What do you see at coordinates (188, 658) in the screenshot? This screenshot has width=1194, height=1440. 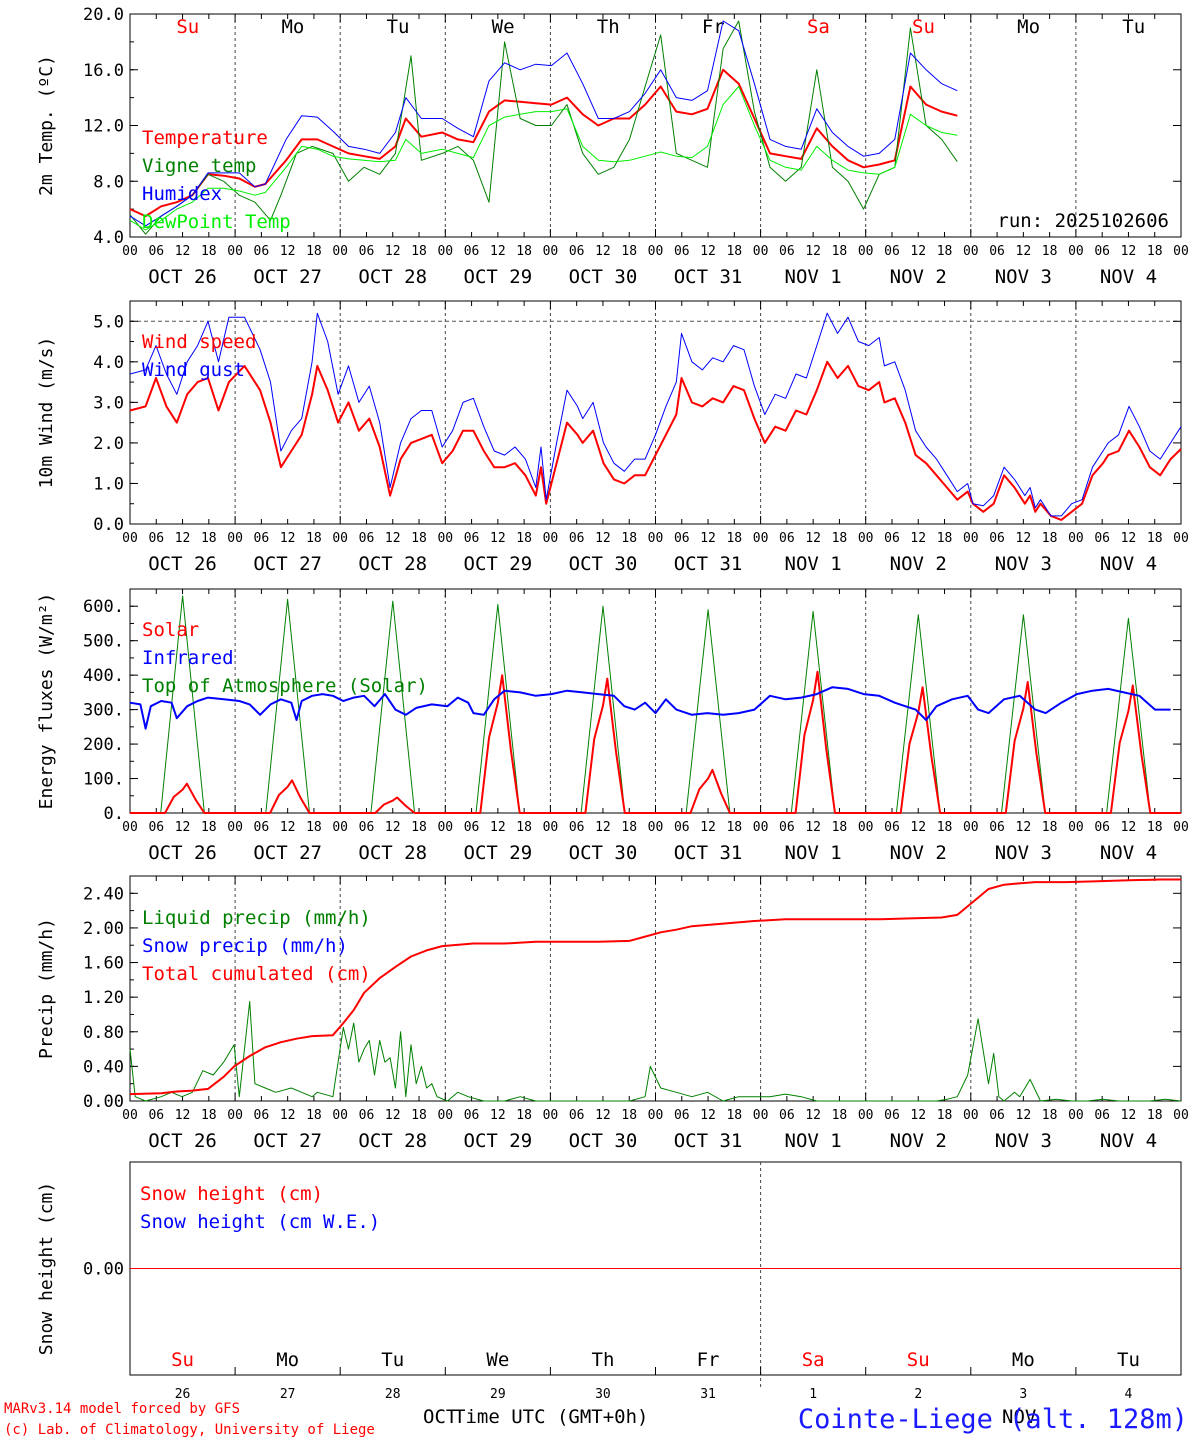 I see `legend-entry: Infrared` at bounding box center [188, 658].